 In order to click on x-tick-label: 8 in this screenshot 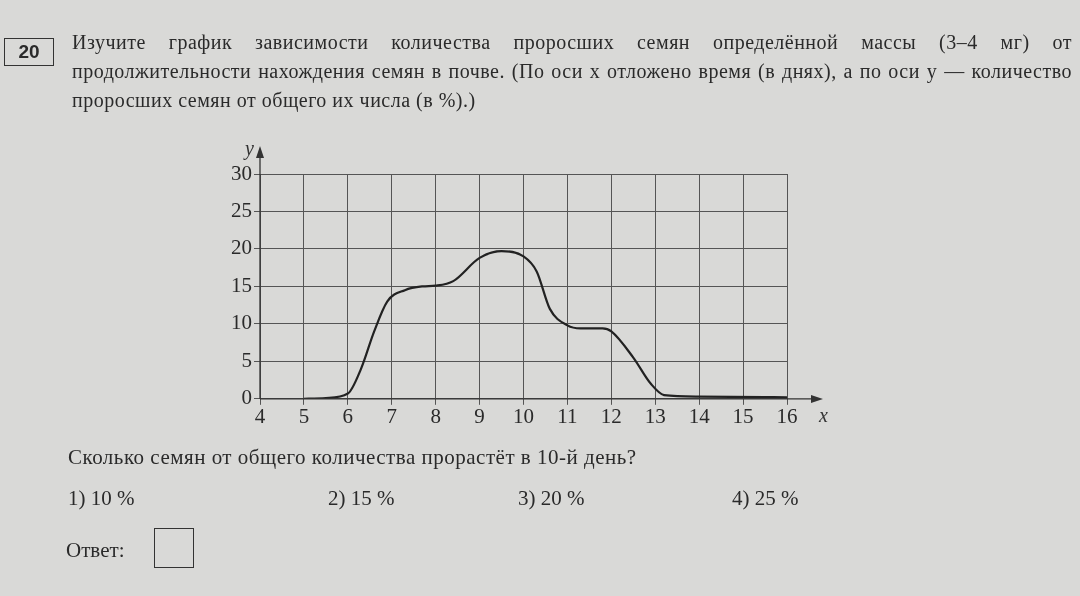, I will do `click(435, 415)`.